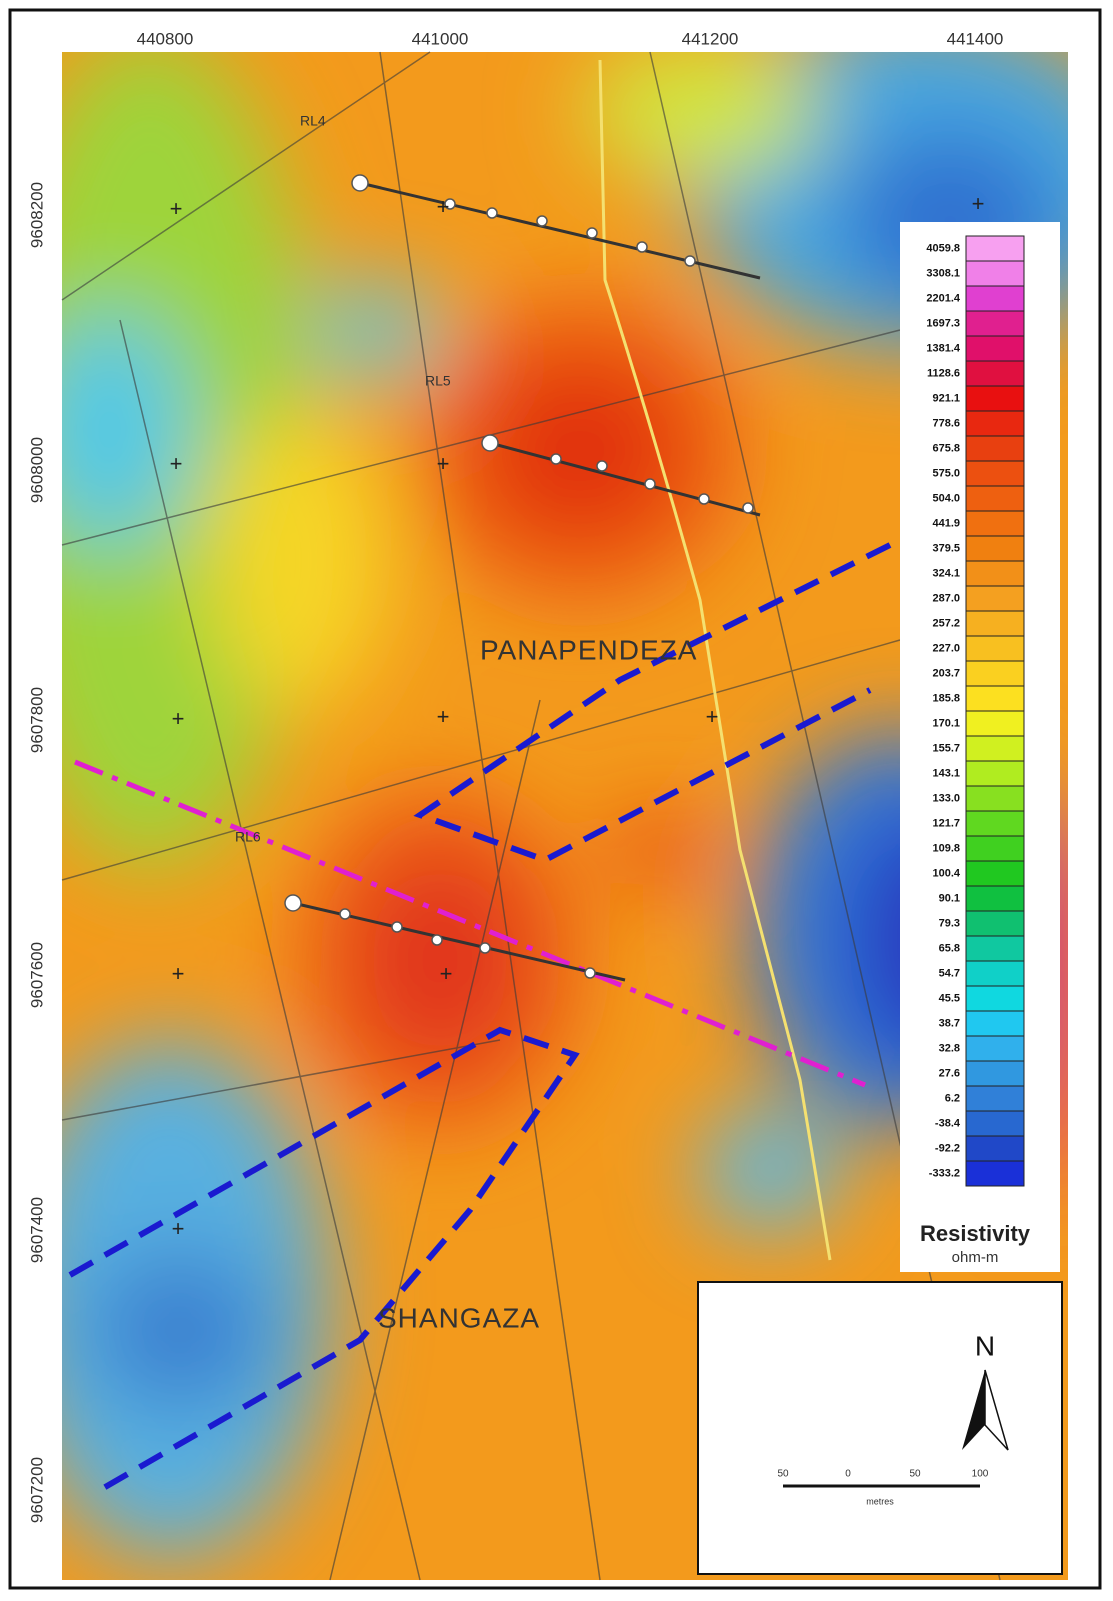 This screenshot has height=1601, width=1113. Describe the element at coordinates (949, 998) in the screenshot. I see `legend-label: 45.5` at that location.